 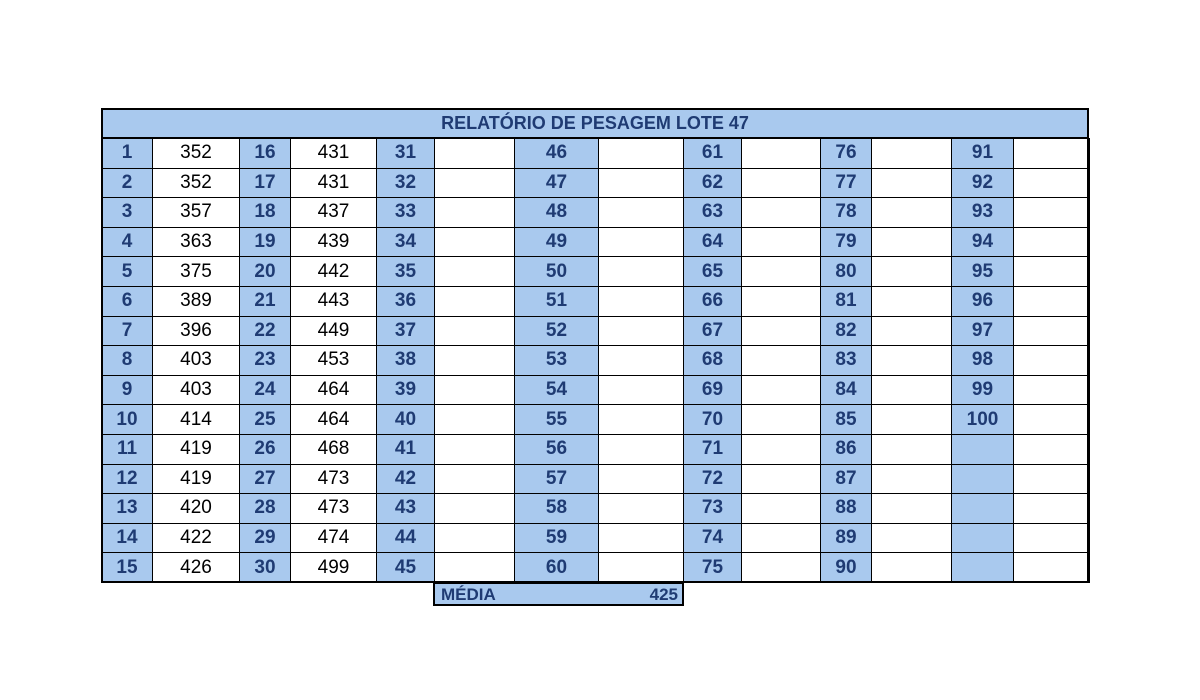 I want to click on row-number: 2, so click(x=127, y=183).